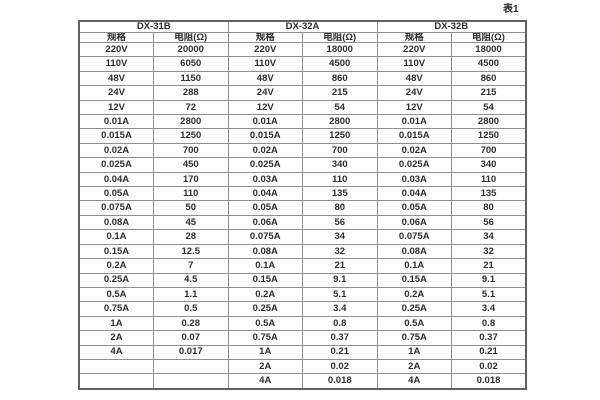 This screenshot has height=400, width=600. What do you see at coordinates (414, 78) in the screenshot?
I see `spec-cell: 48V` at bounding box center [414, 78].